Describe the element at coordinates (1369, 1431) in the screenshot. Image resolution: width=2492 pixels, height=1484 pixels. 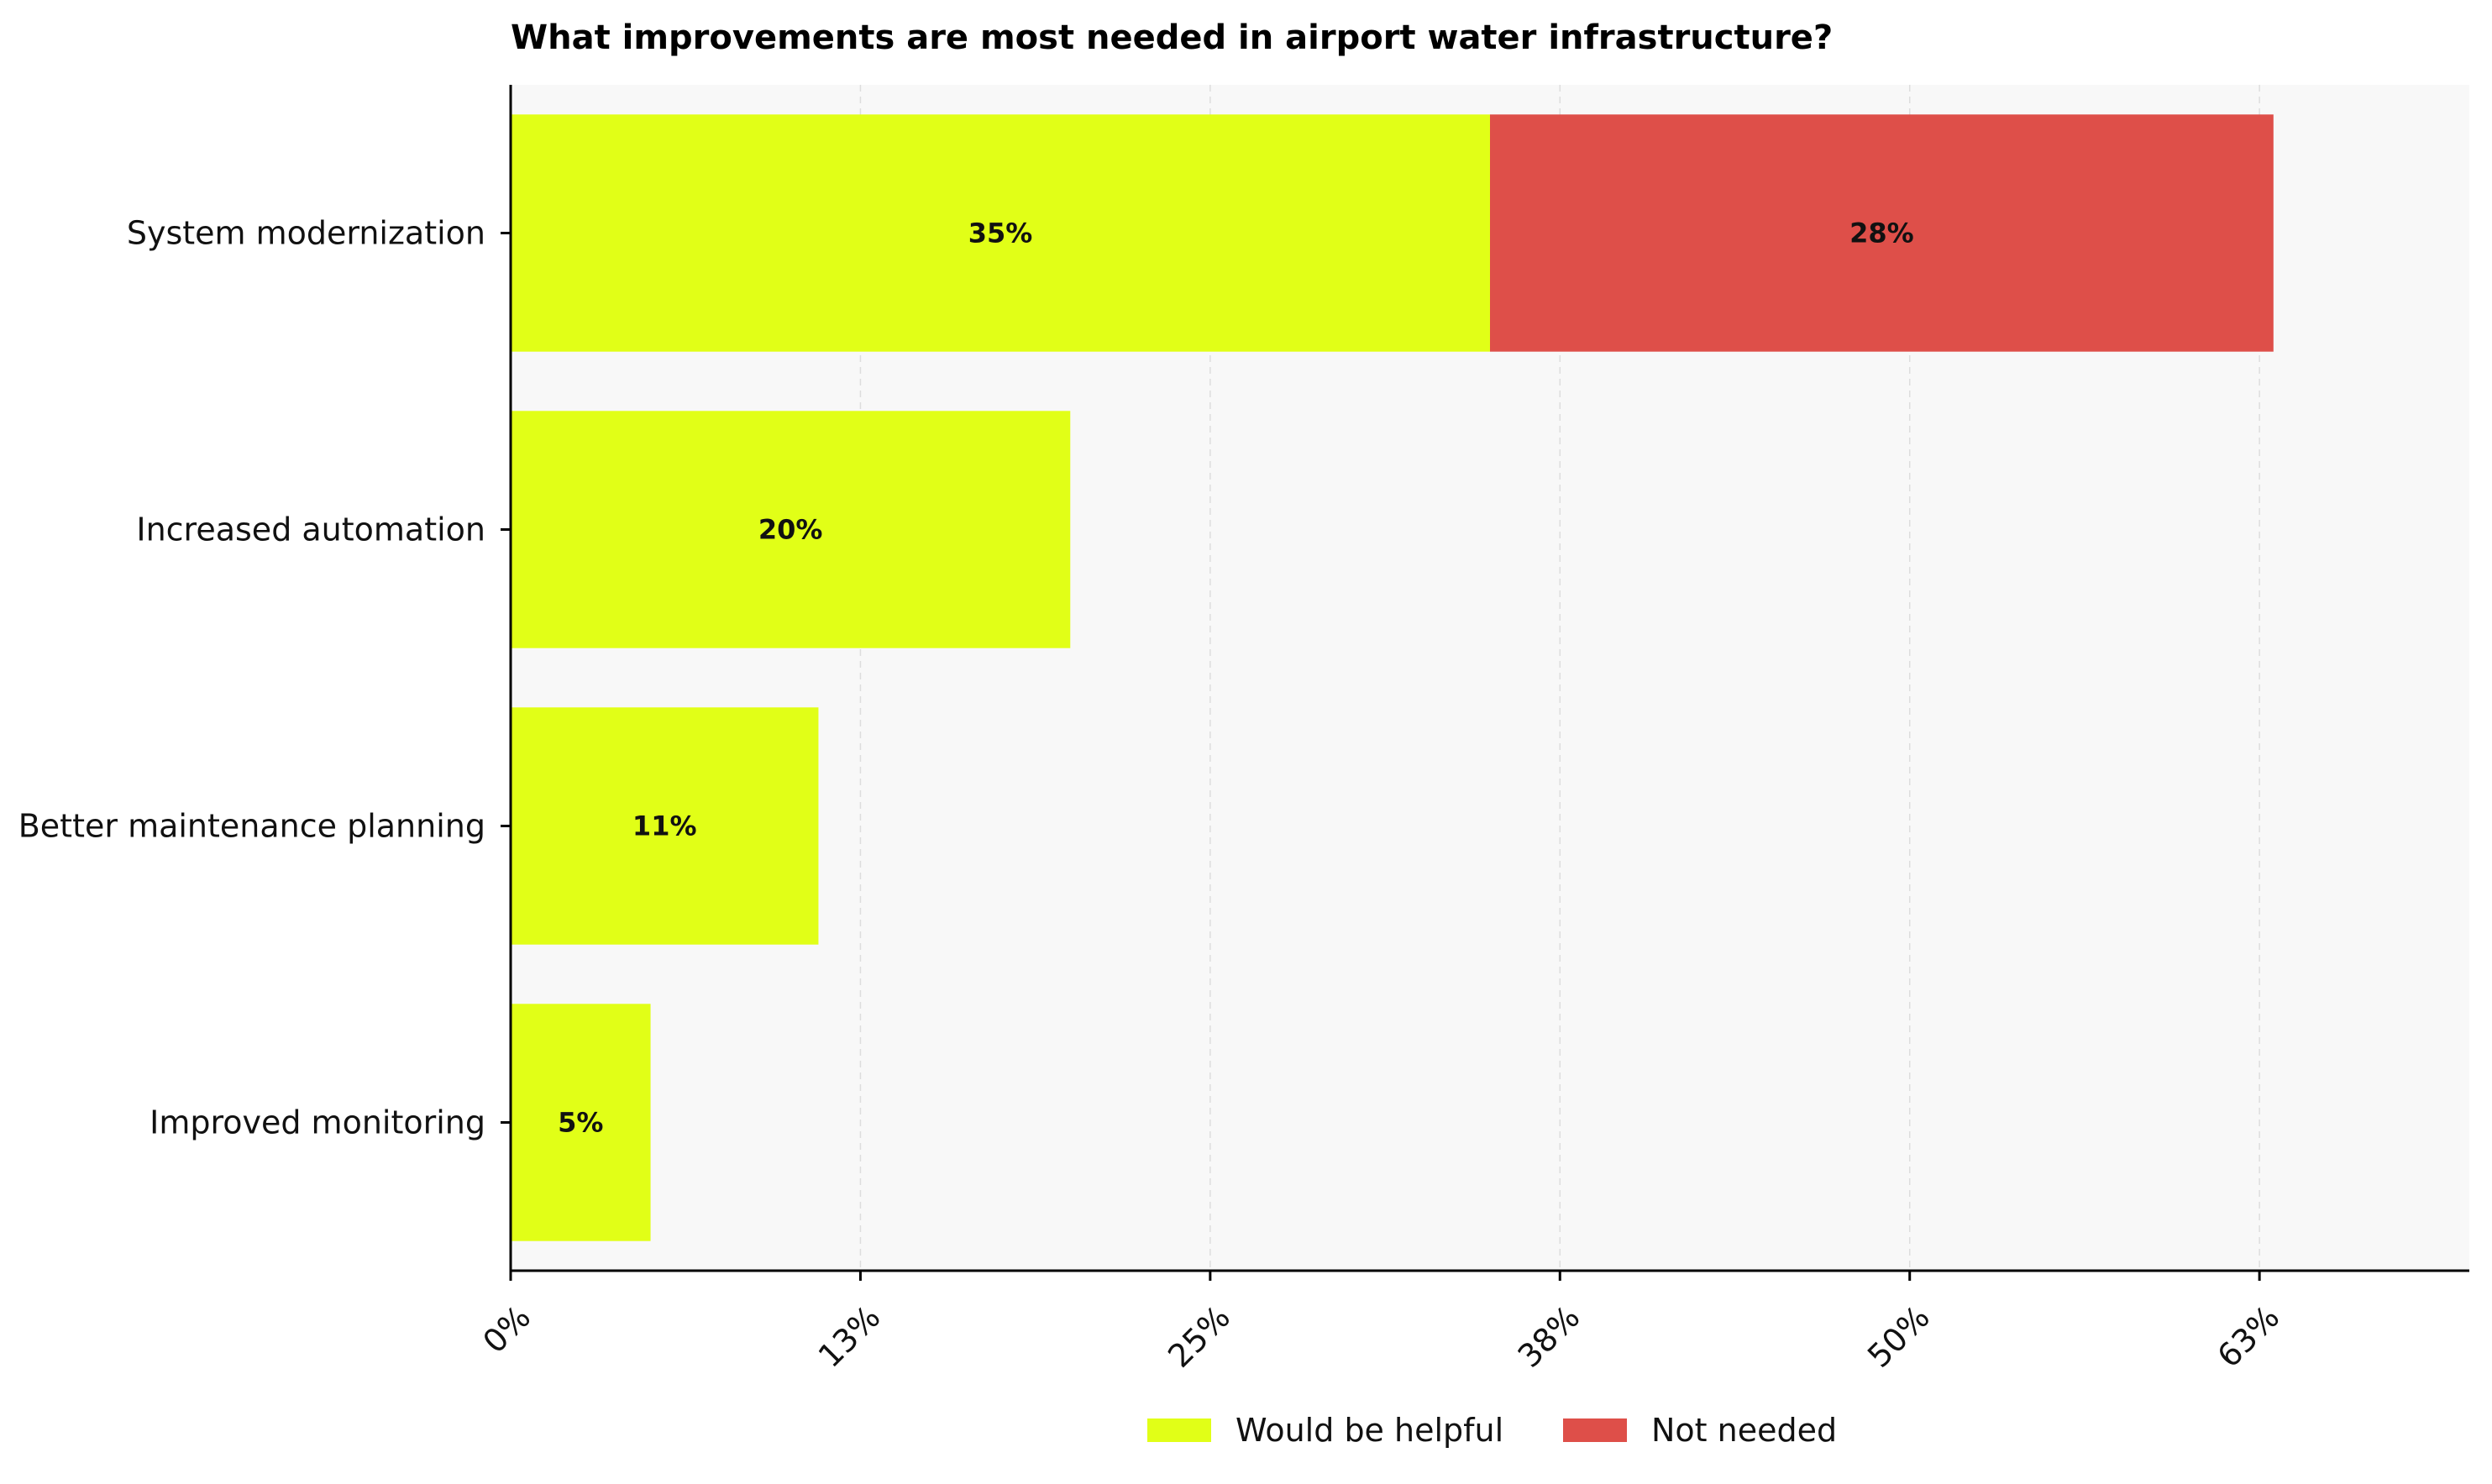
I see `legend-label: Would be helpful` at that location.